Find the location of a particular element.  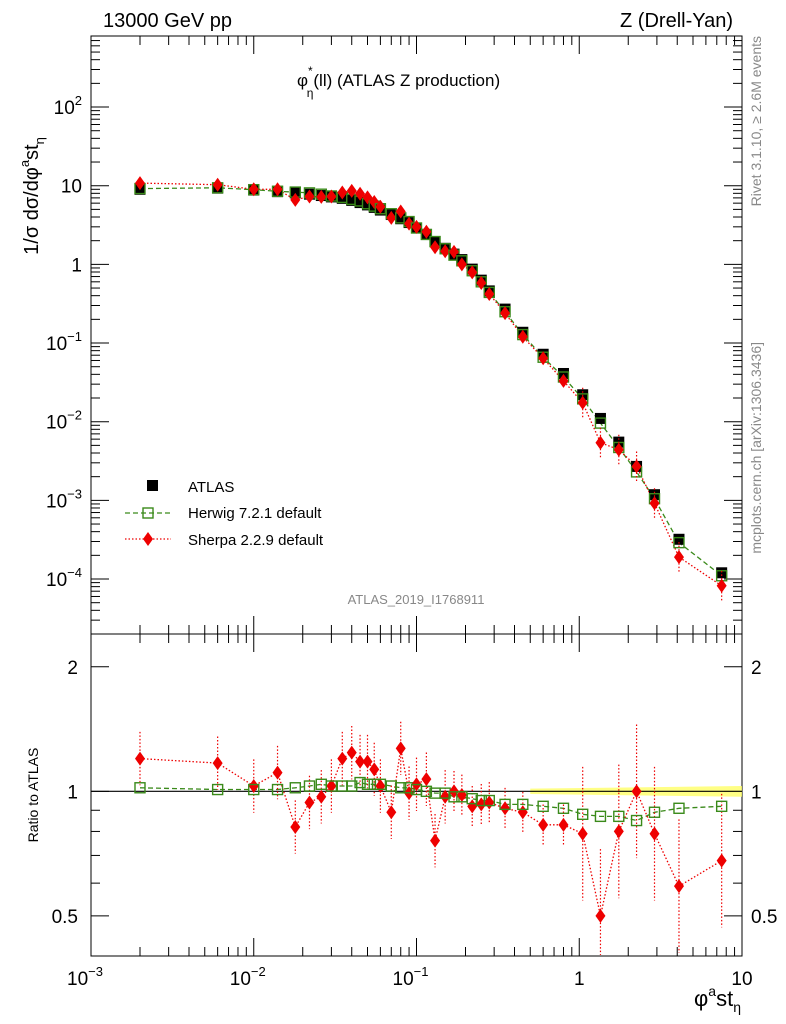

legend-atlas-label: ATLAS is located at coordinates (211, 487).